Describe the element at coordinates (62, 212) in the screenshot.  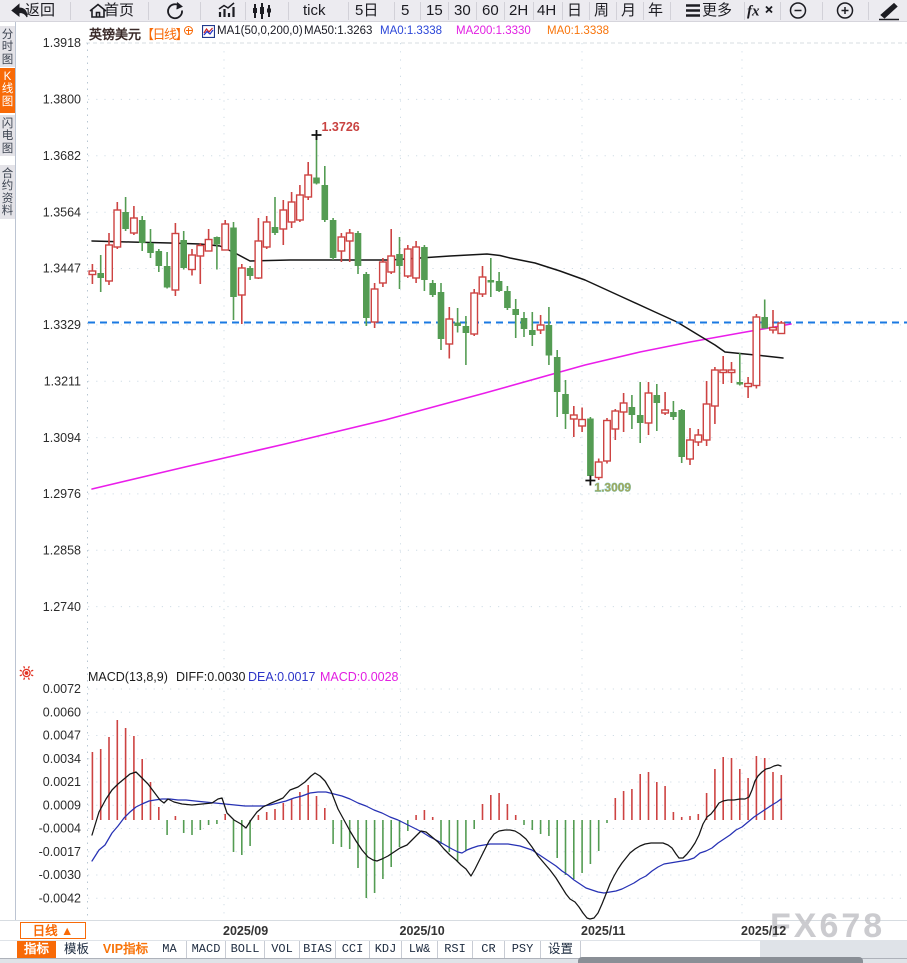
I see `svg-text: 1.3564` at that location.